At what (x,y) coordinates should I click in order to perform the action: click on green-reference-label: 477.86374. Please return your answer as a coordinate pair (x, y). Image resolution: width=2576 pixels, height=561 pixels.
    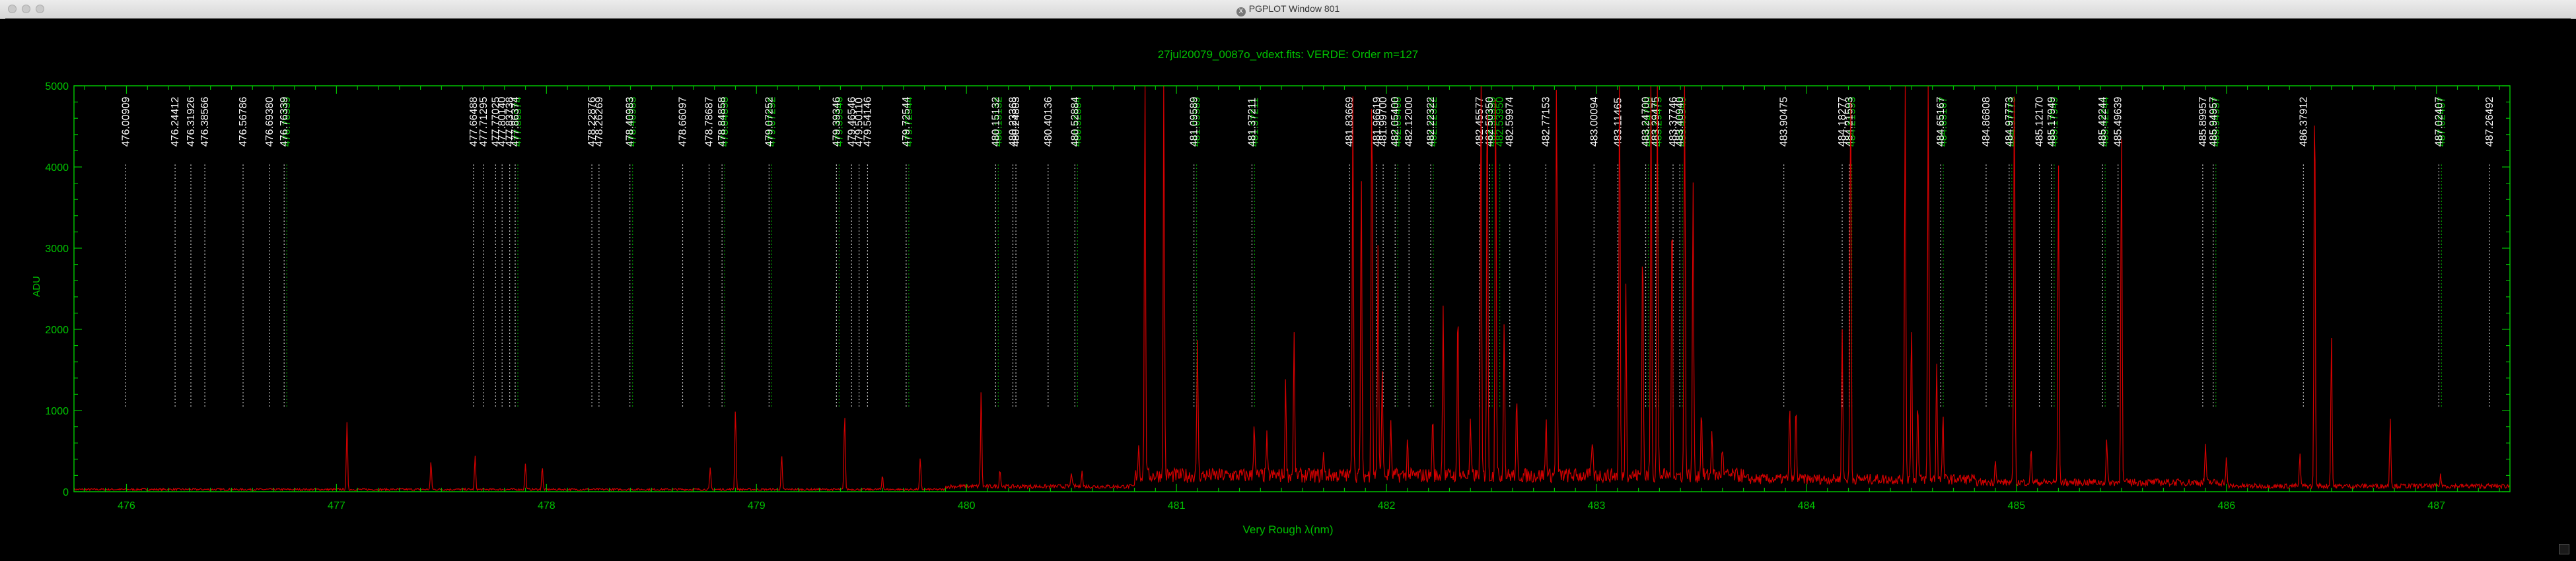
    Looking at the image, I should click on (518, 122).